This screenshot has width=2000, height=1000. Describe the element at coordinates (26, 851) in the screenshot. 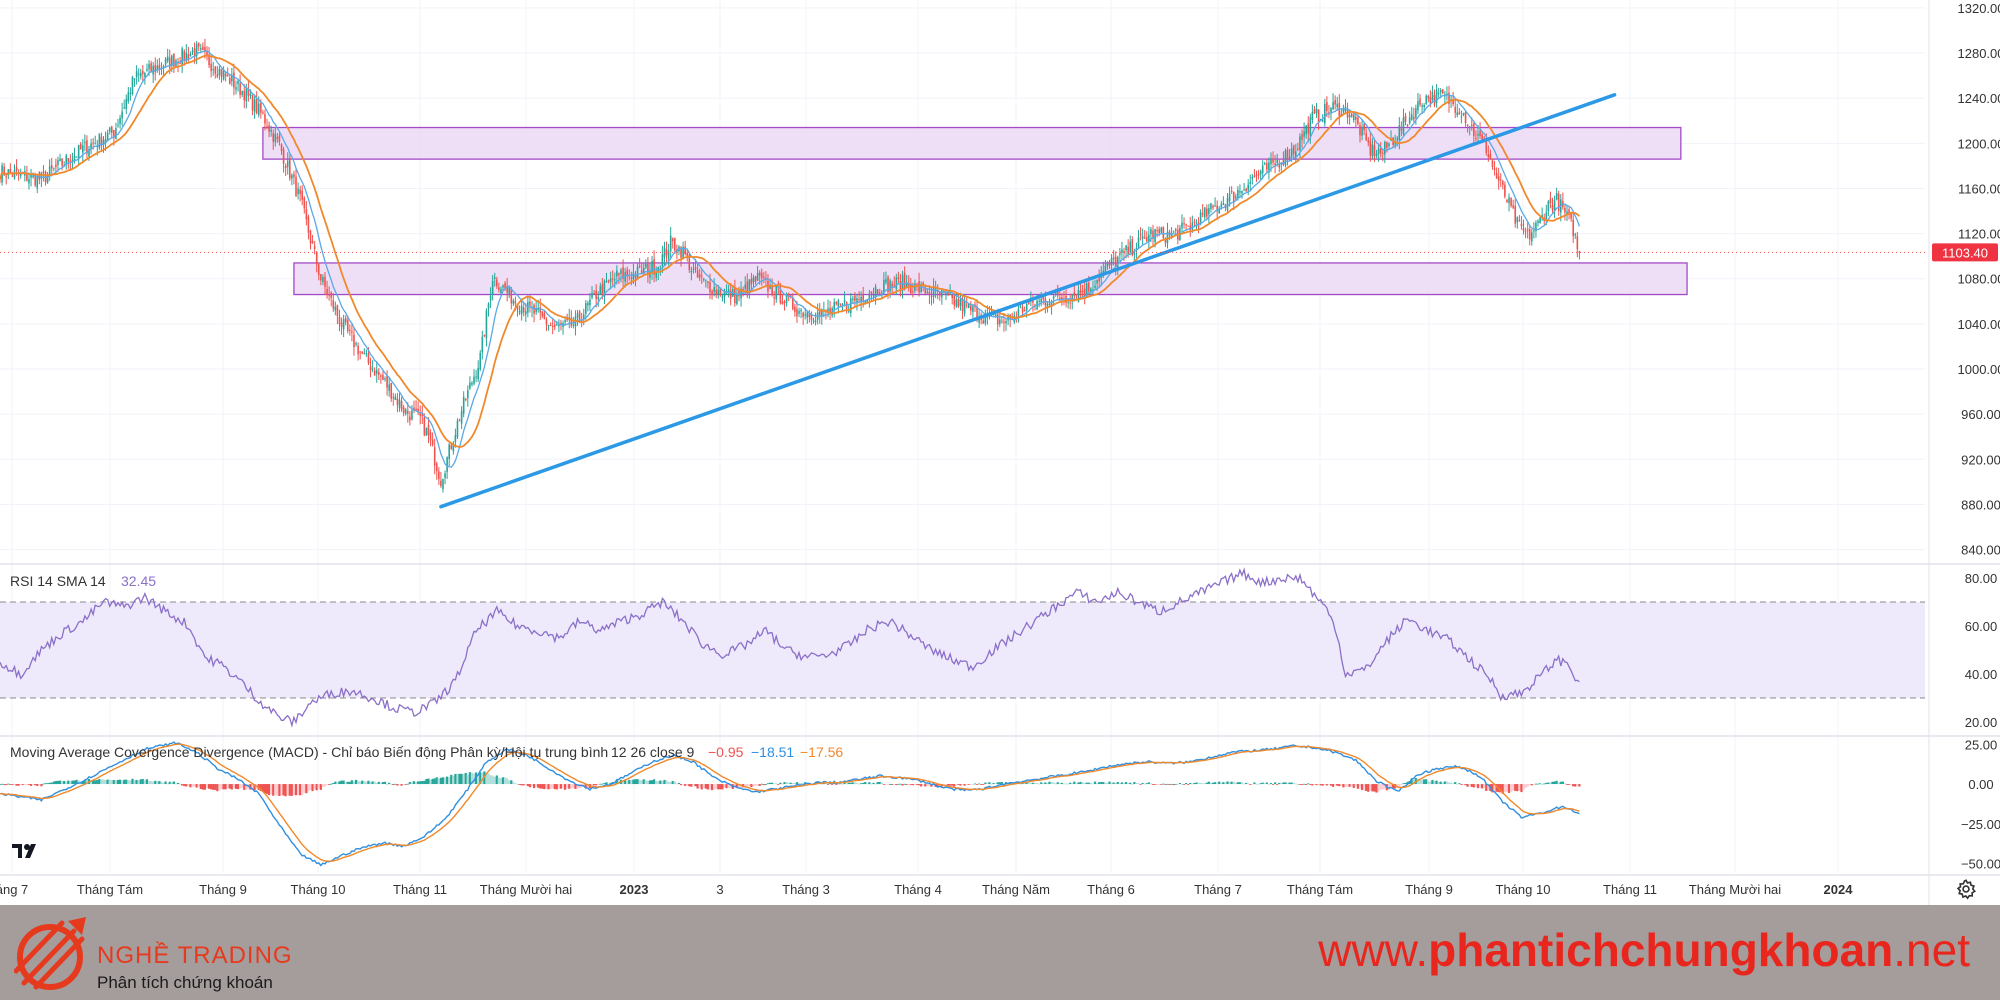

I see `tradingview-logo-icon` at that location.